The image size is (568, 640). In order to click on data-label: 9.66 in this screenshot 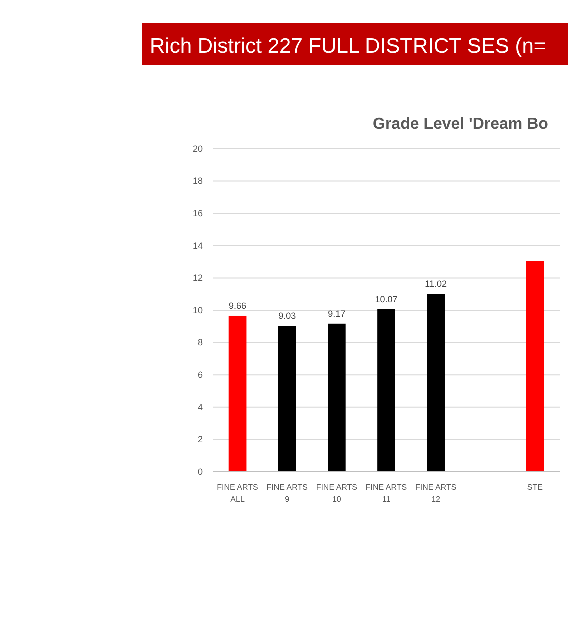, I will do `click(238, 305)`.